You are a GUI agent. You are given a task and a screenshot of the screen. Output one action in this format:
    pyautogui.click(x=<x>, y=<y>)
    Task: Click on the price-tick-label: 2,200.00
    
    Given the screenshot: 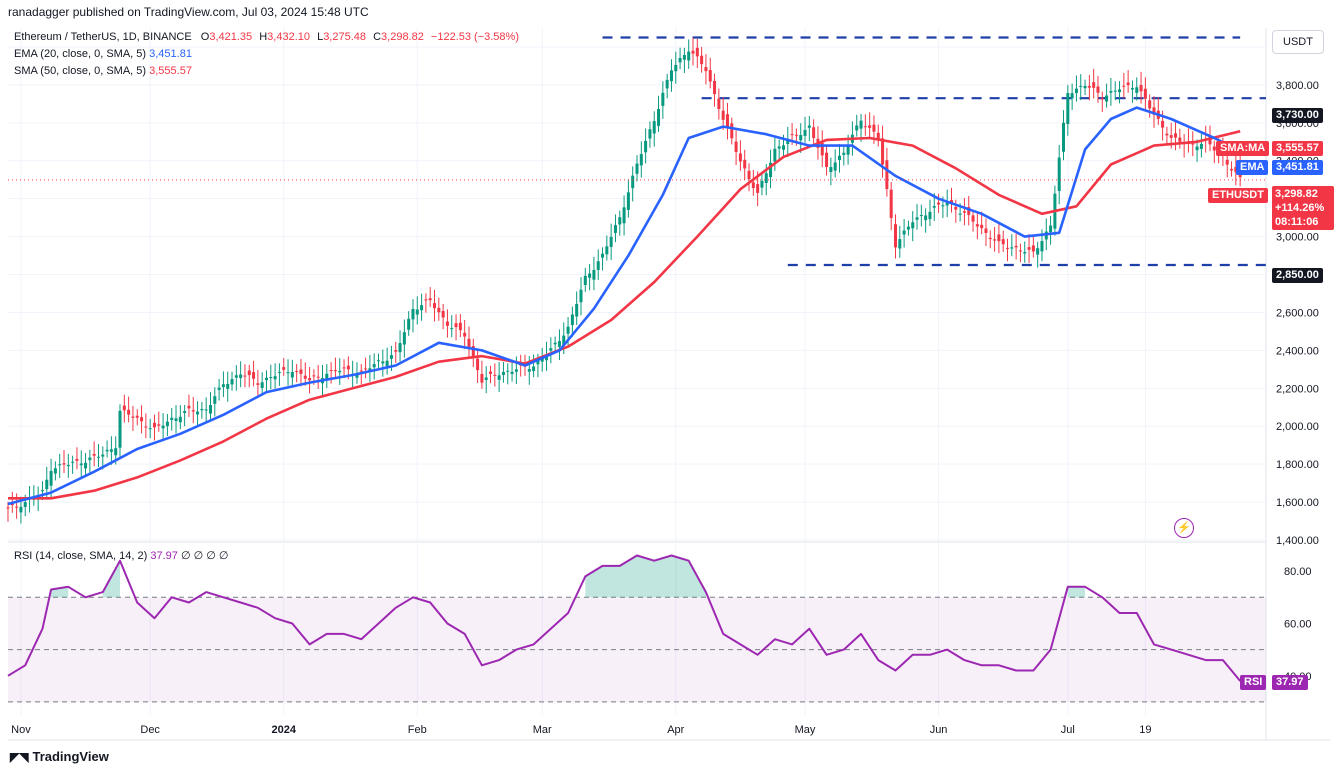 What is the action you would take?
    pyautogui.click(x=1297, y=389)
    